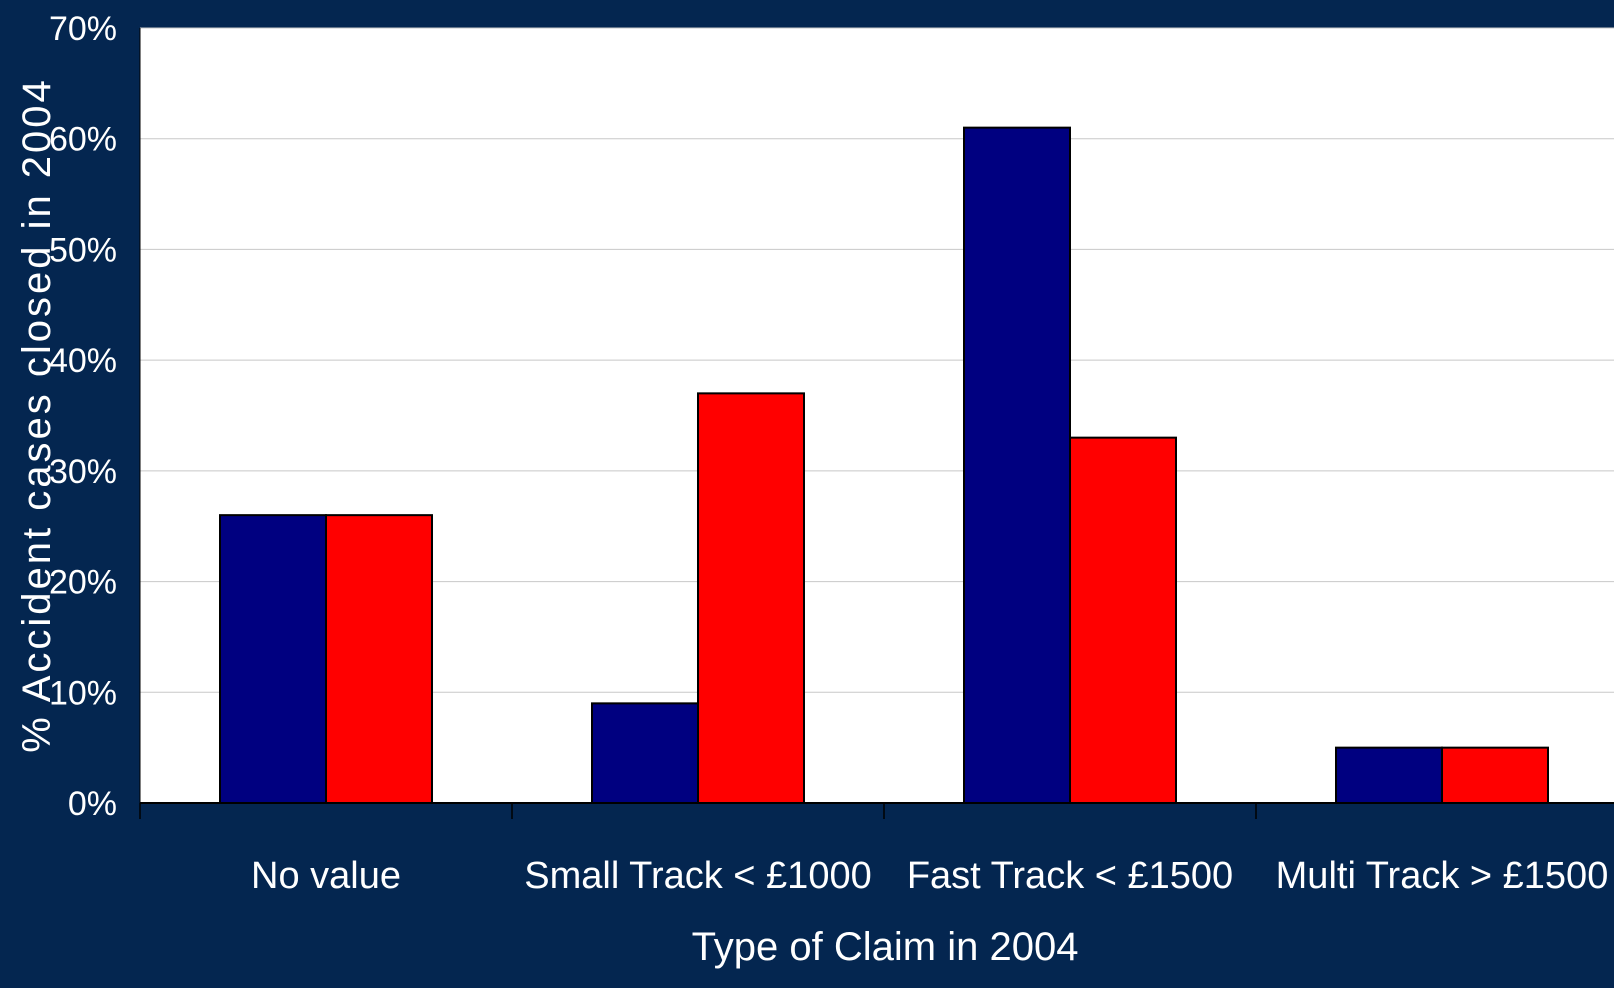 This screenshot has height=988, width=1614. I want to click on y-tick-labels: 0% 10% 20% 30% 40% 50% 60% 70%, so click(83, 416).